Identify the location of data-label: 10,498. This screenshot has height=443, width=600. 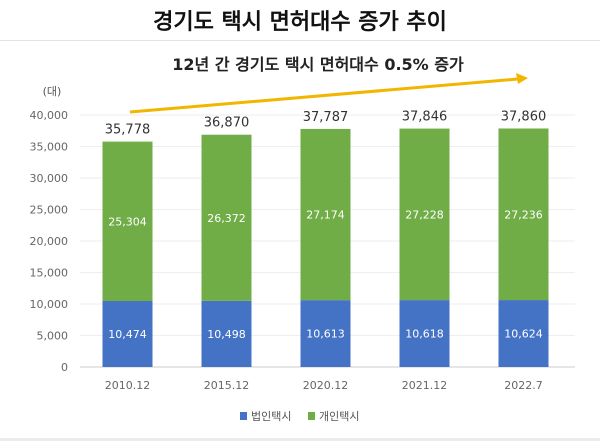
(226, 334).